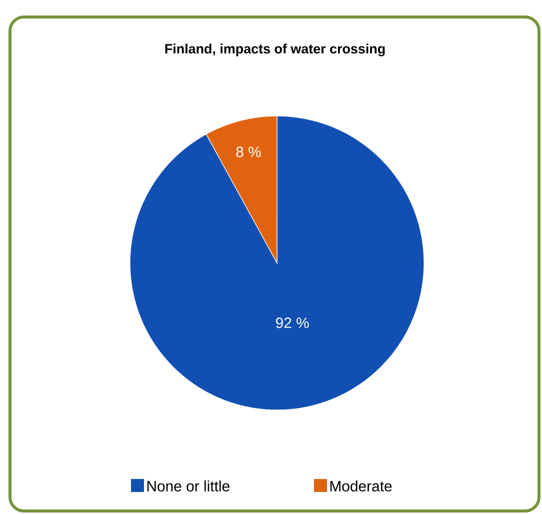 The image size is (542, 514). Describe the element at coordinates (361, 486) in the screenshot. I see `legend-label: Moderate` at that location.